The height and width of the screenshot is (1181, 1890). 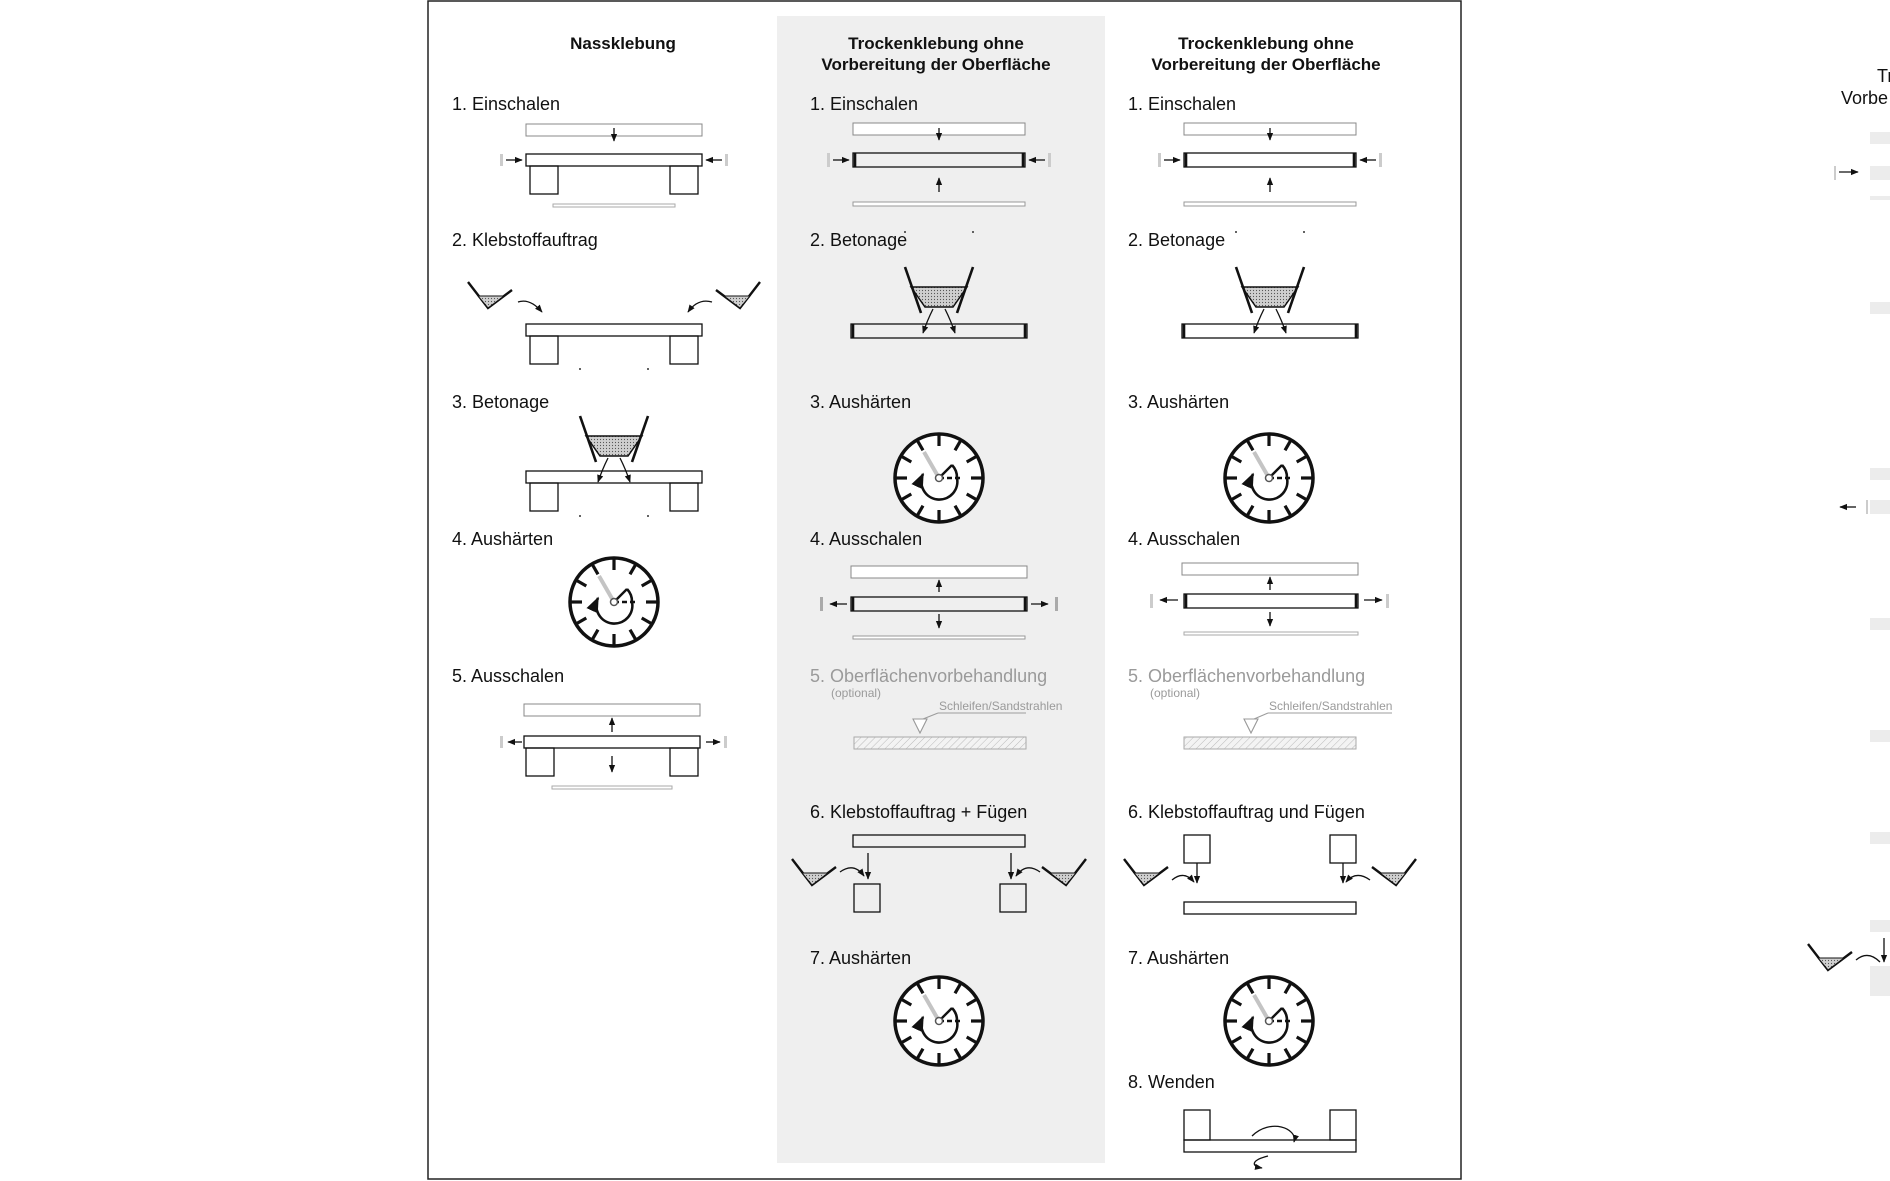 I want to click on step-label: 4. Aushärten, so click(x=502, y=539).